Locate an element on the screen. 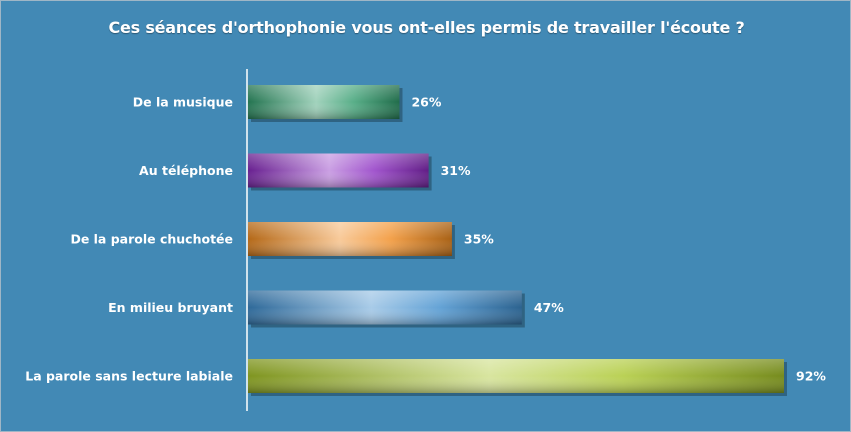 This screenshot has height=432, width=851. category-label: De la parole chuchotée is located at coordinates (151, 239).